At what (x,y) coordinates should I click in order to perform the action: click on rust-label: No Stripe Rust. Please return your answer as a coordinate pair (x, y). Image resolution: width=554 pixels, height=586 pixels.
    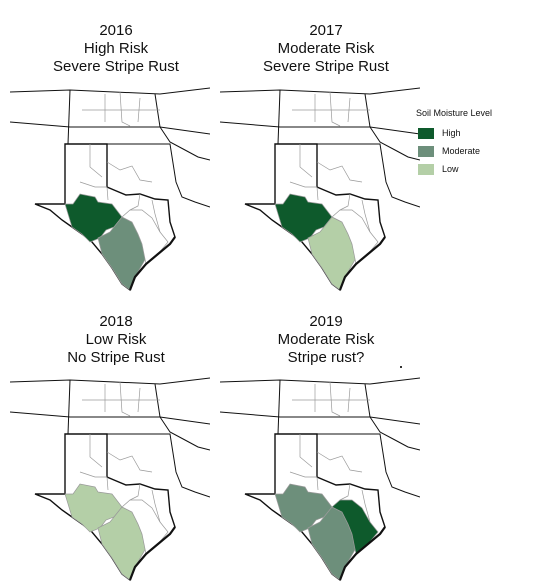
    Looking at the image, I should click on (116, 357).